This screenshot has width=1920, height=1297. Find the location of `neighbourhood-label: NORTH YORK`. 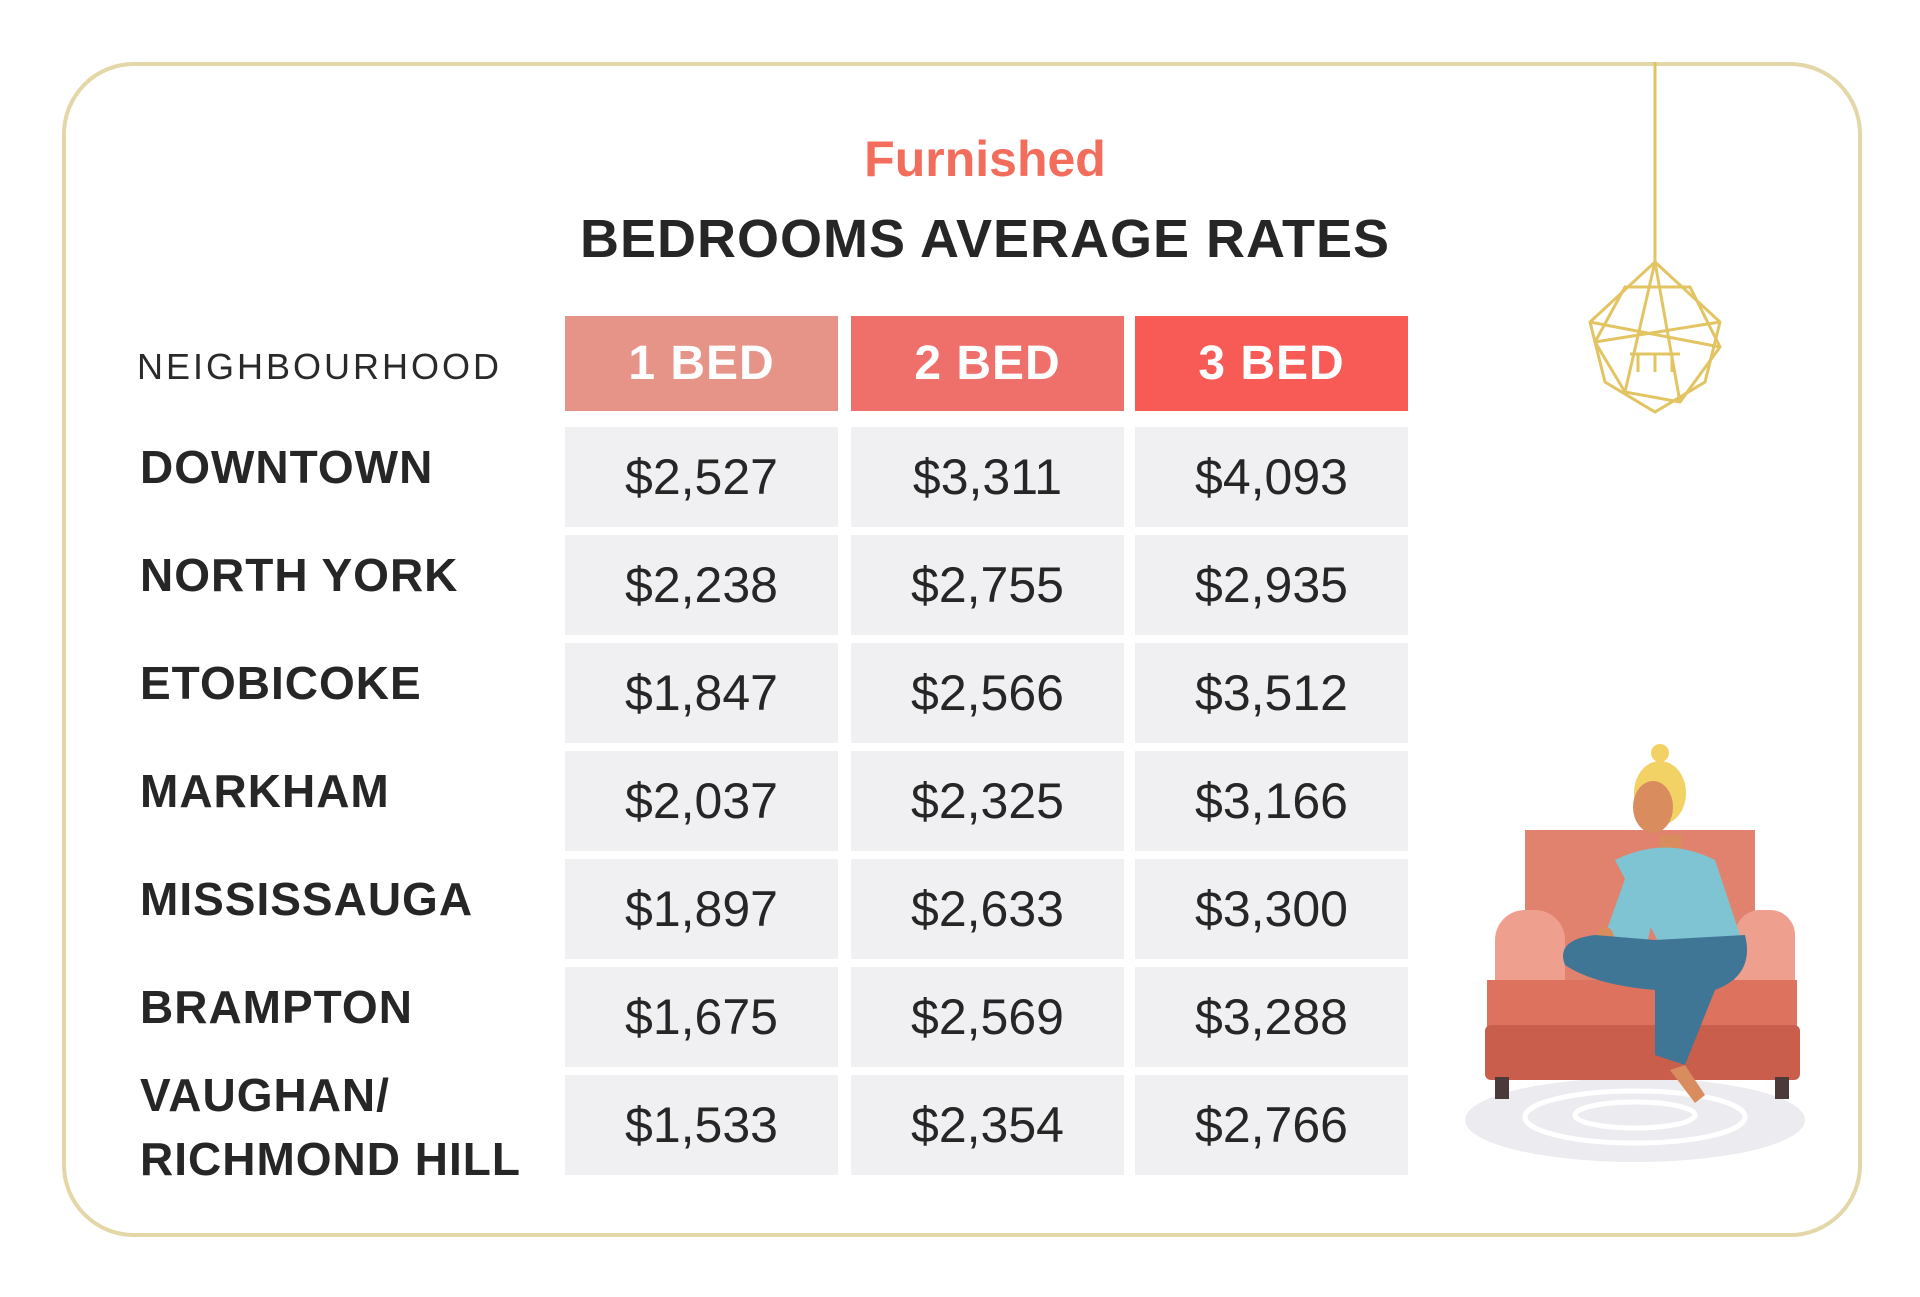

neighbourhood-label: NORTH YORK is located at coordinates (299, 575).